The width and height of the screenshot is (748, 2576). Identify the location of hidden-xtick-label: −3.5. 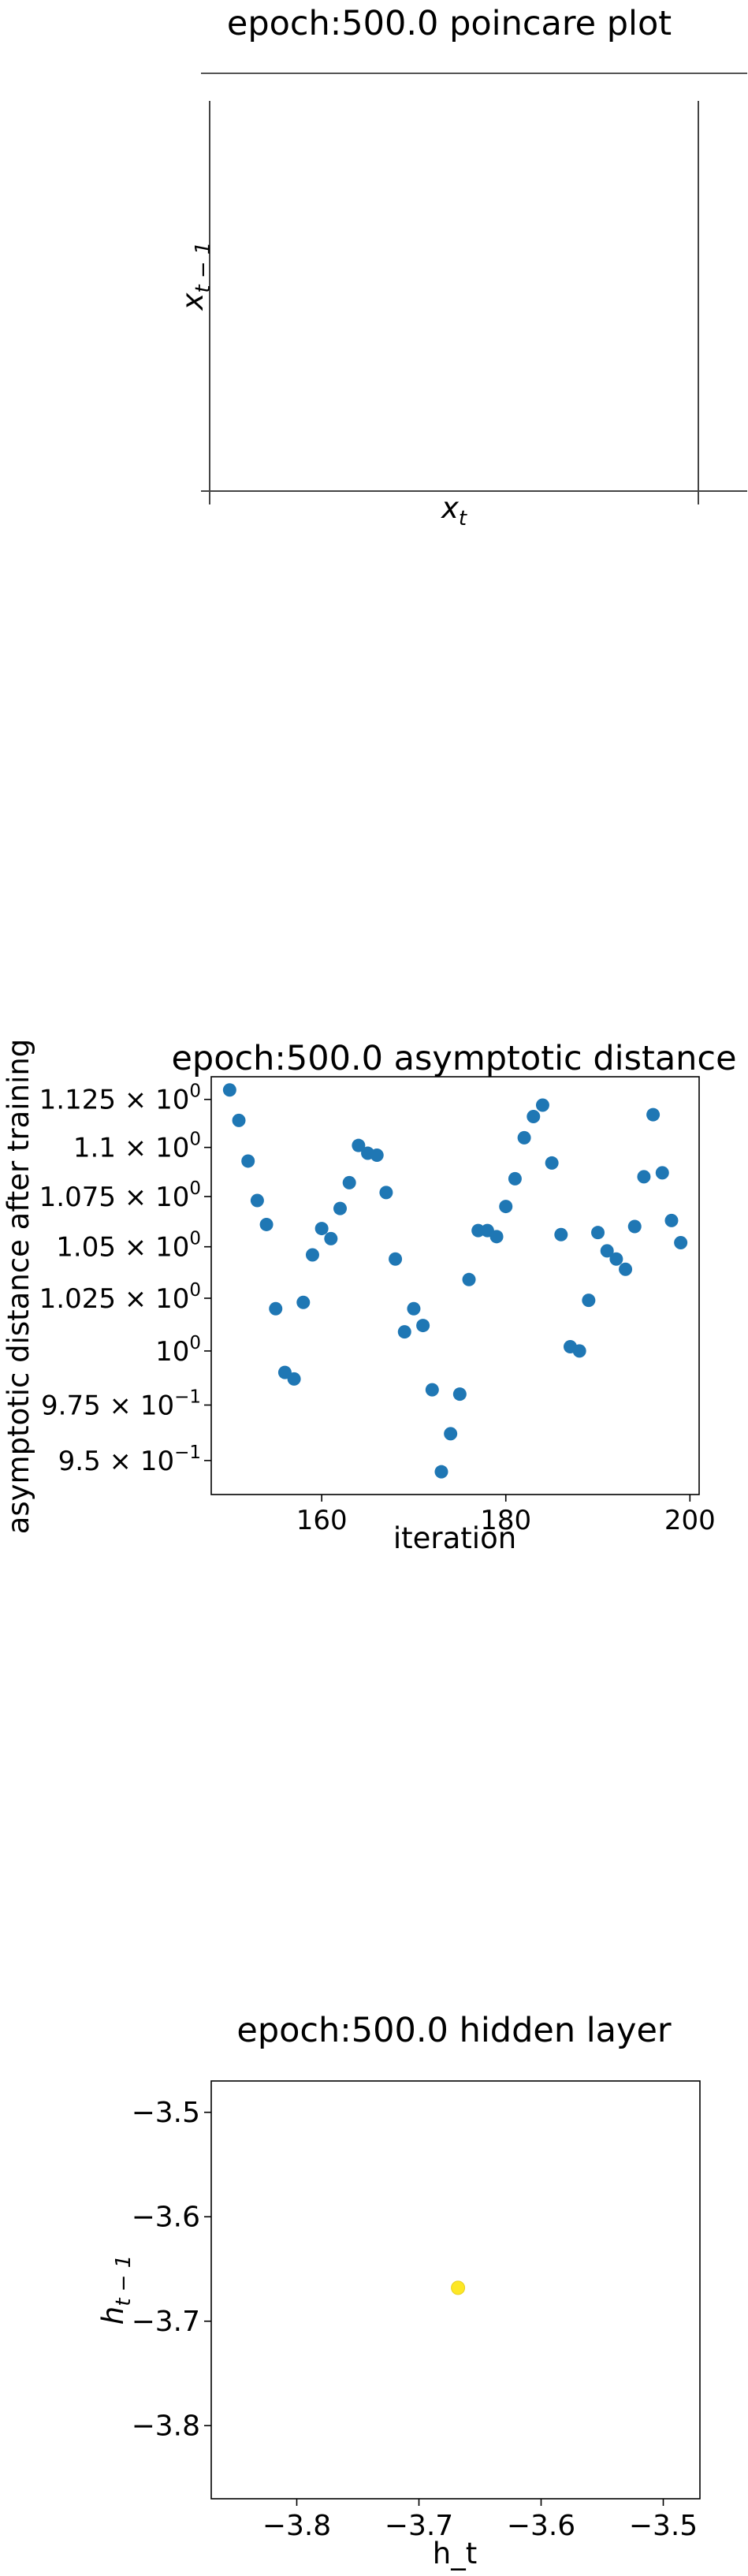
(664, 2526).